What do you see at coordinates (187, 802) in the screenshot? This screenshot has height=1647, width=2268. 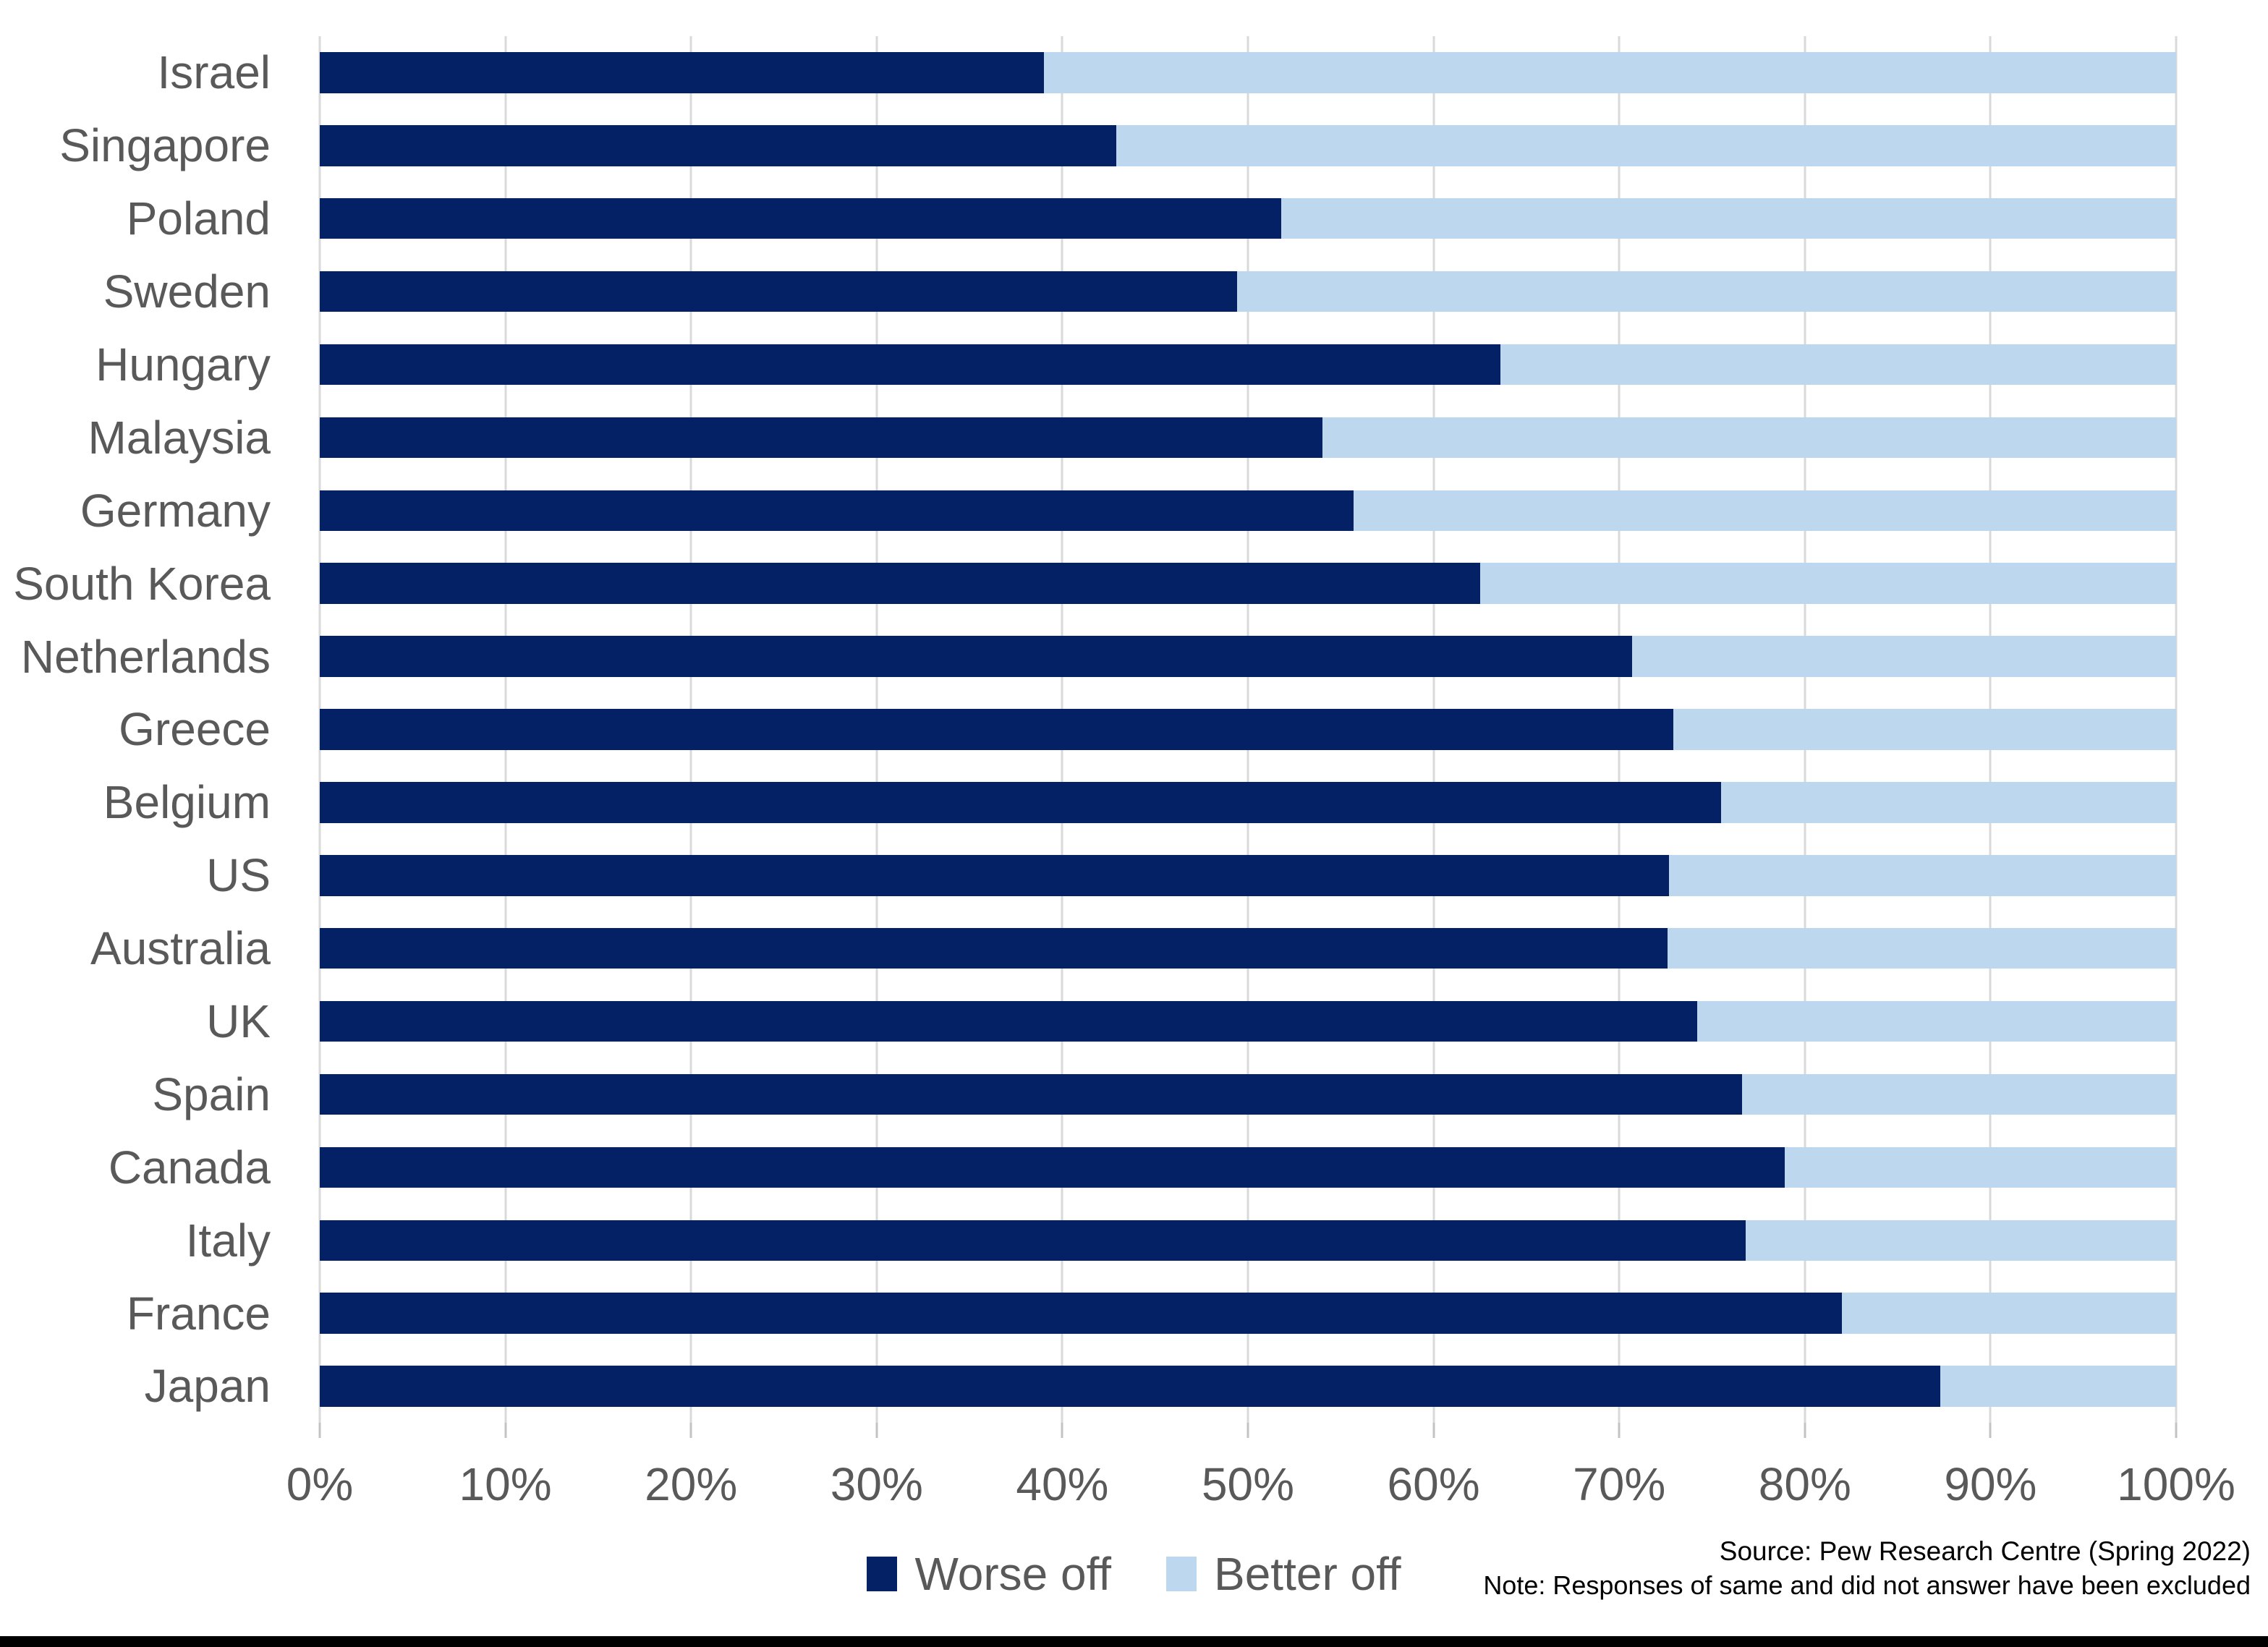 I see `category-label: Belgium` at bounding box center [187, 802].